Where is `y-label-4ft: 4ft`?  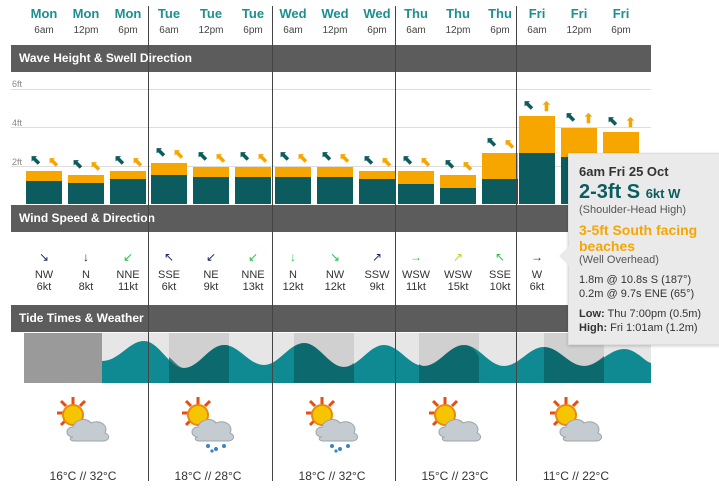
y-label-4ft: 4ft is located at coordinates (17, 123).